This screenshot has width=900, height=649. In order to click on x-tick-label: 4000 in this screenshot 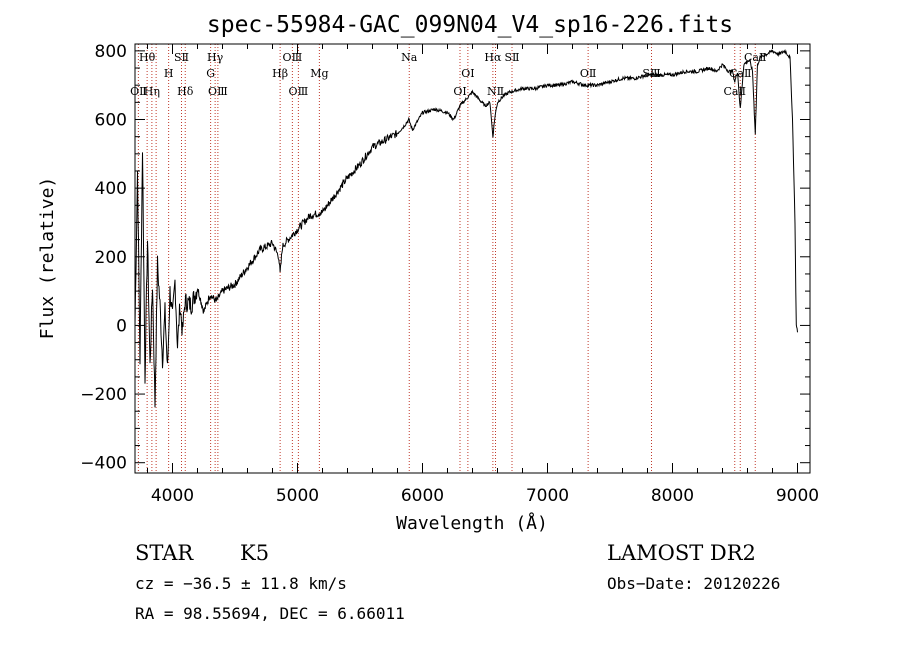, I will do `click(172, 496)`.